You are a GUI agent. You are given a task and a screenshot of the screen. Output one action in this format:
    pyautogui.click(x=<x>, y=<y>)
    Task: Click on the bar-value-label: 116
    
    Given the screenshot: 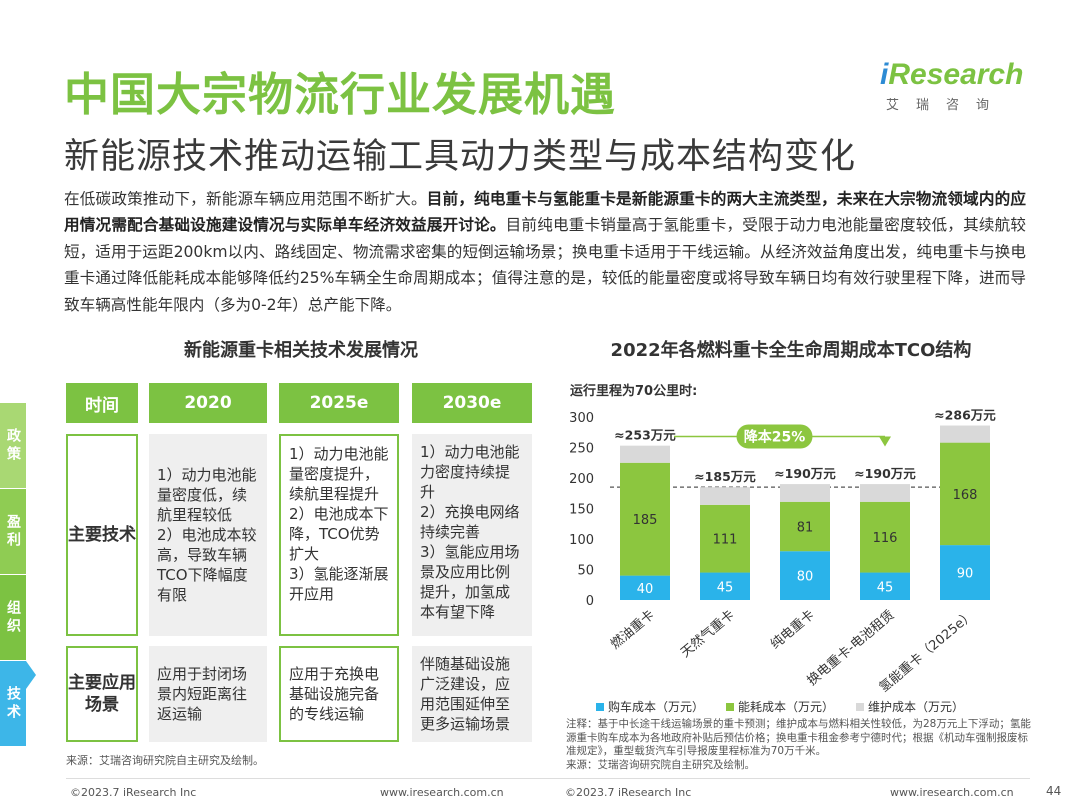 What is the action you would take?
    pyautogui.click(x=885, y=538)
    